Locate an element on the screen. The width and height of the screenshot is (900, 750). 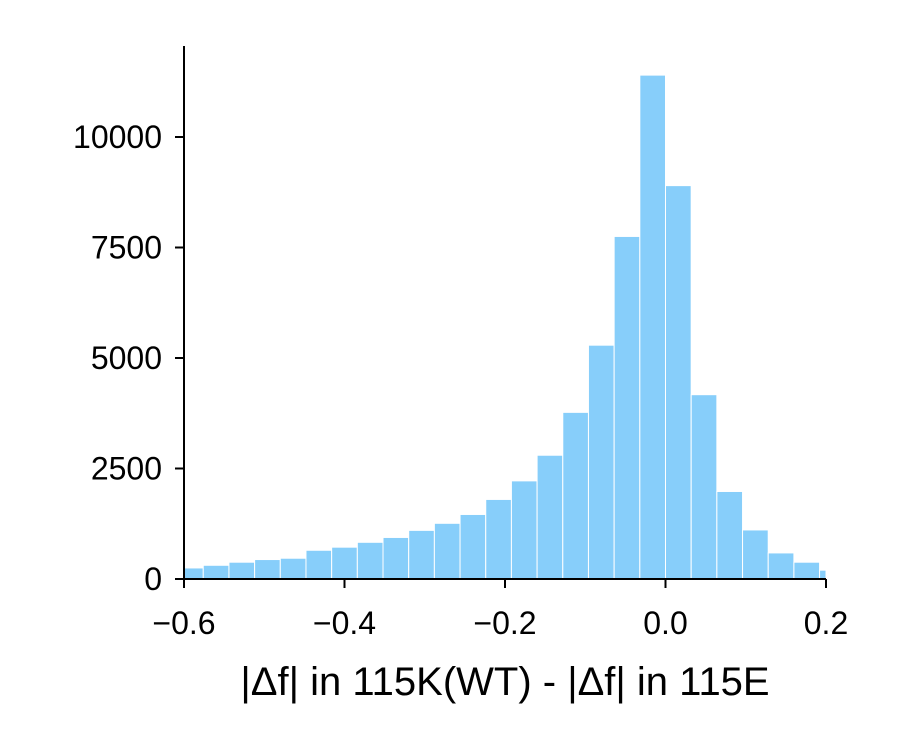
x-tick-label-1: −0.4 is located at coordinates (344, 623).